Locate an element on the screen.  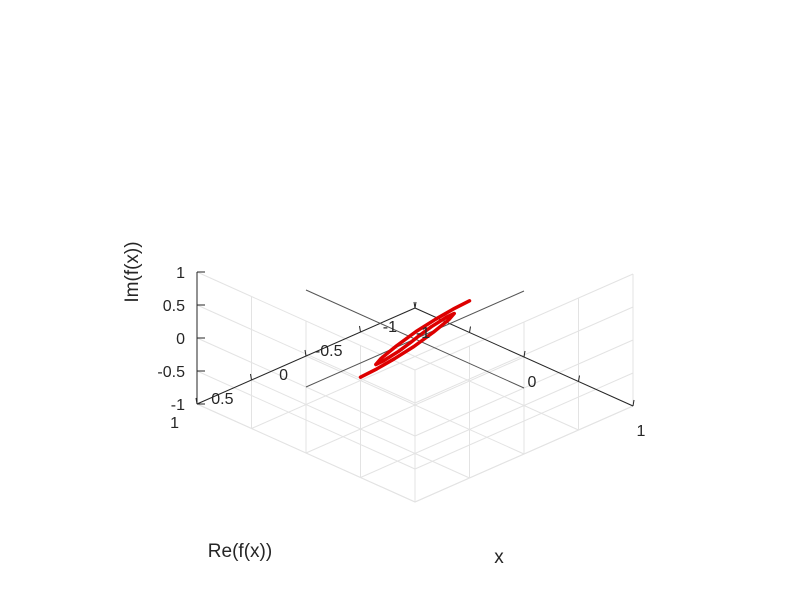
z-axis-label: Im(f(x)) is located at coordinates (132, 271).